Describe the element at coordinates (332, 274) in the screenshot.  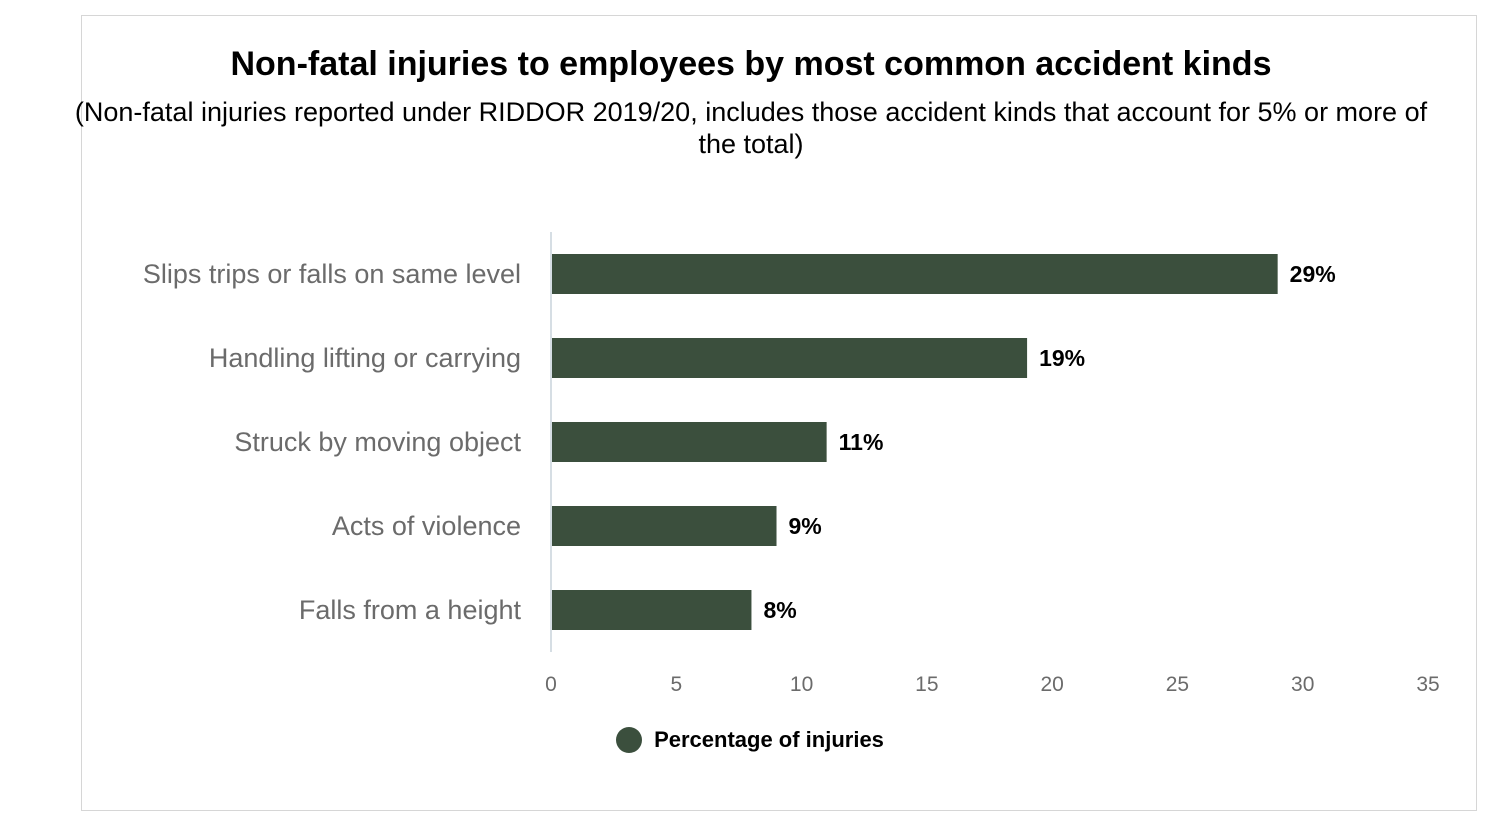
I see `category-label: Slips trips or falls on same level` at that location.